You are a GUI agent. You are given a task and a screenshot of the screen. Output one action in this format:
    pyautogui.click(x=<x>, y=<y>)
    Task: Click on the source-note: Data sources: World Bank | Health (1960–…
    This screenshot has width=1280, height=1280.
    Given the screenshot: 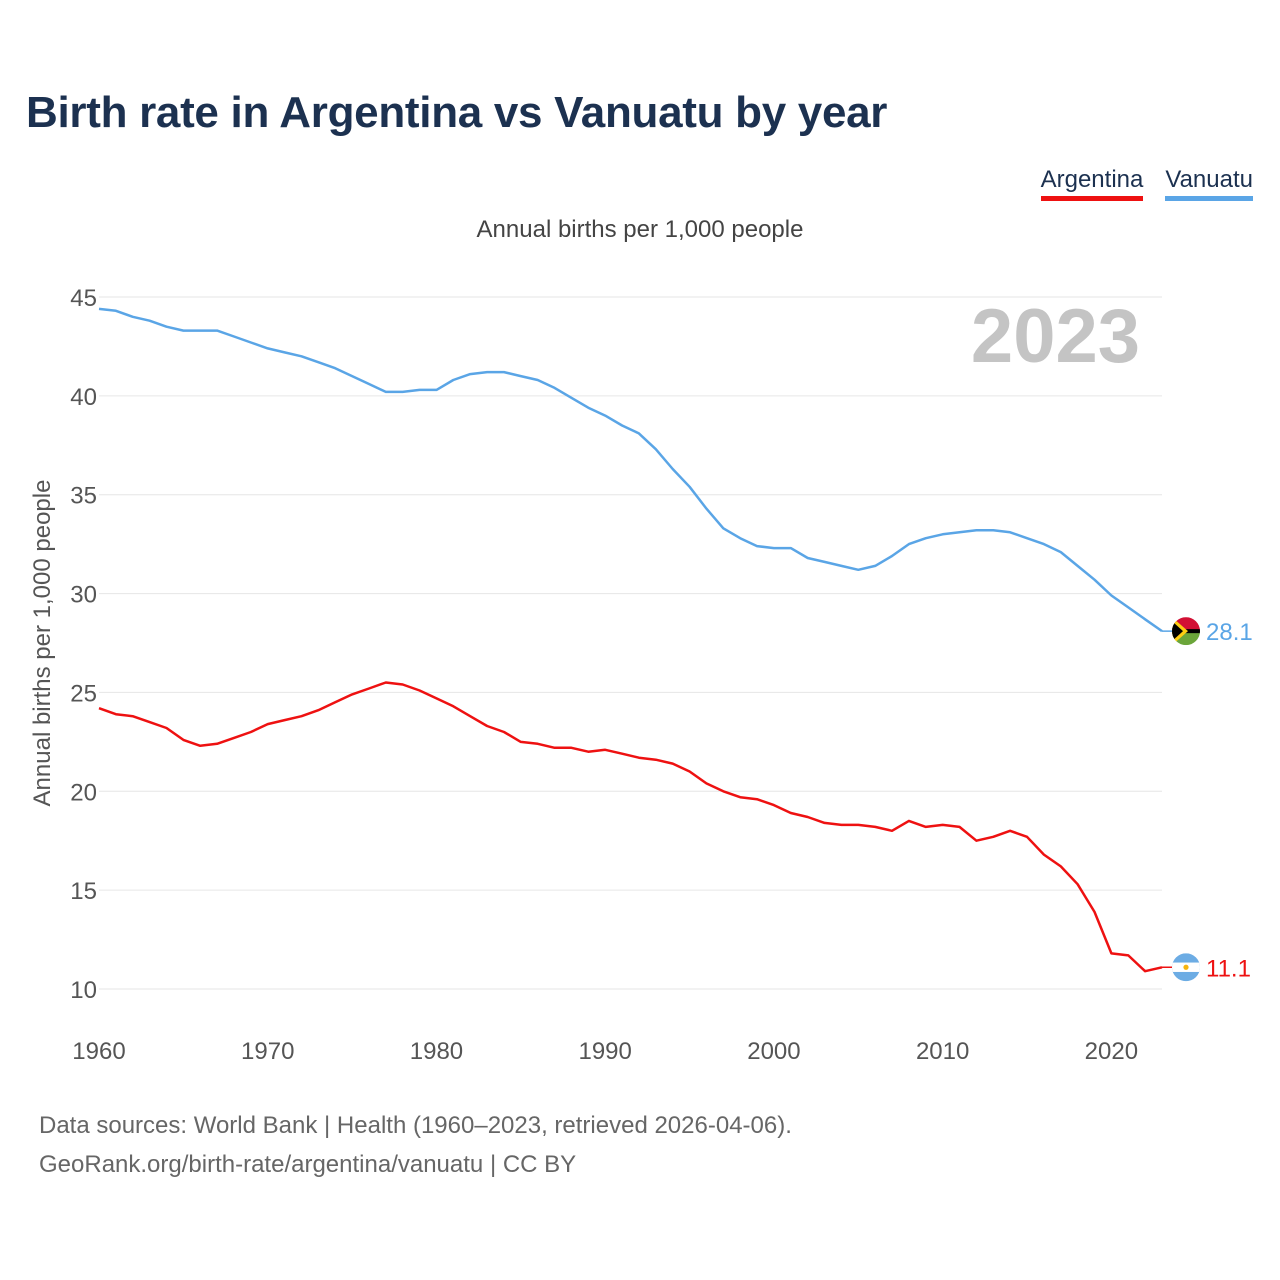 What is the action you would take?
    pyautogui.click(x=415, y=1145)
    